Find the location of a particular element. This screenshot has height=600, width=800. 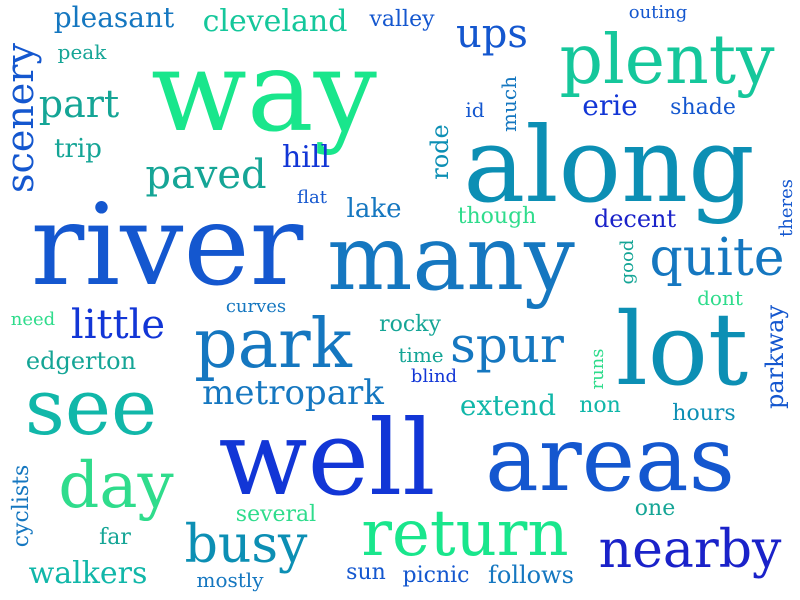

word-though: though is located at coordinates (497, 216).